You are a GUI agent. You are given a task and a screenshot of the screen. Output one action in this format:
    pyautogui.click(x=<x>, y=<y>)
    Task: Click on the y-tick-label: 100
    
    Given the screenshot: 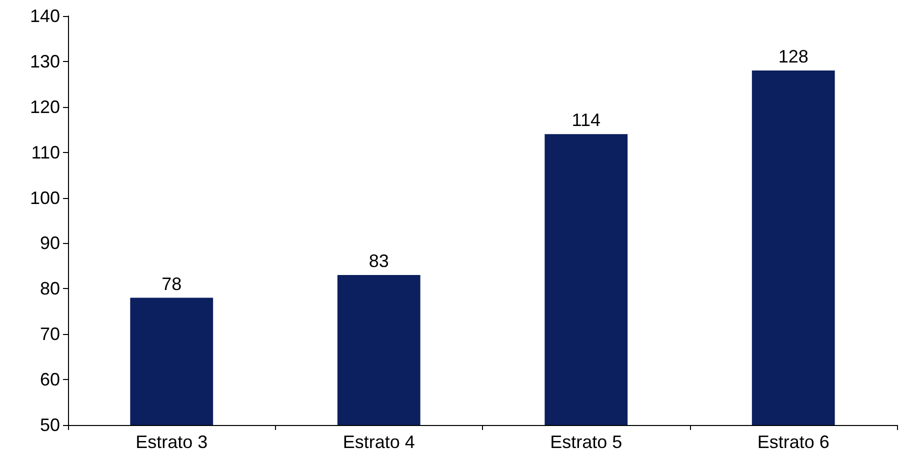 What is the action you would take?
    pyautogui.click(x=45, y=198)
    